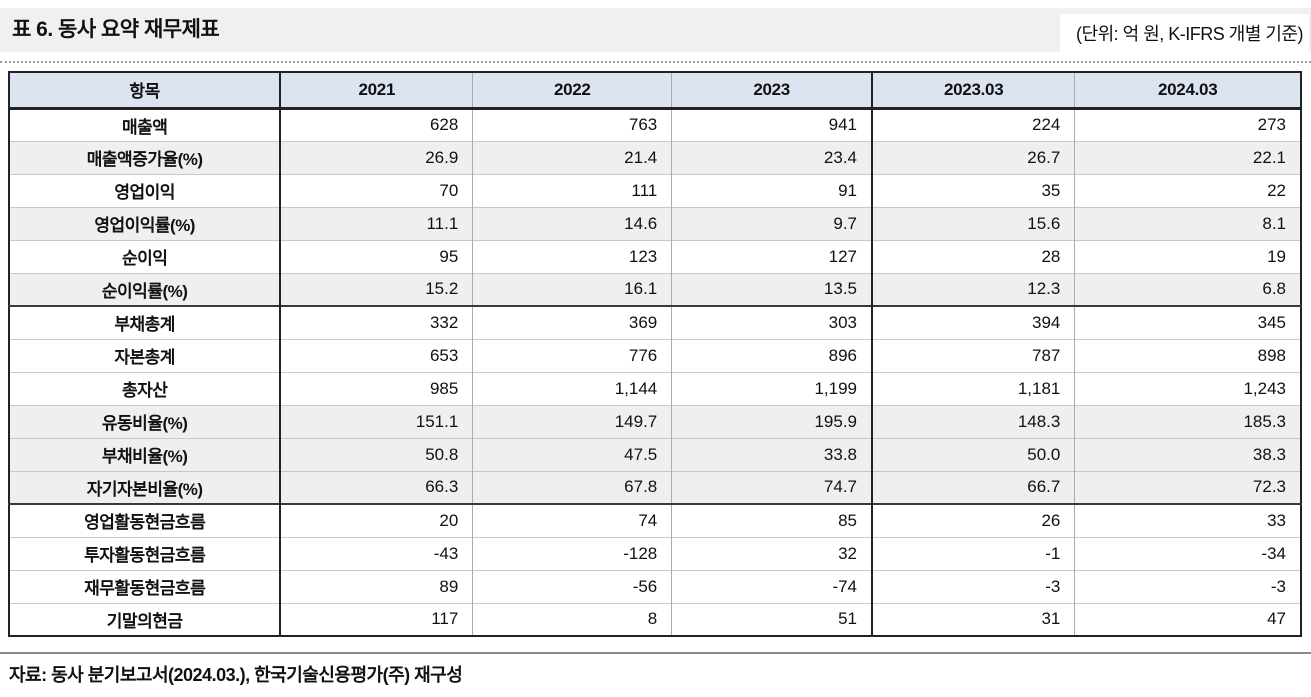 This screenshot has height=697, width=1311. I want to click on cell-value: 628, so click(377, 124).